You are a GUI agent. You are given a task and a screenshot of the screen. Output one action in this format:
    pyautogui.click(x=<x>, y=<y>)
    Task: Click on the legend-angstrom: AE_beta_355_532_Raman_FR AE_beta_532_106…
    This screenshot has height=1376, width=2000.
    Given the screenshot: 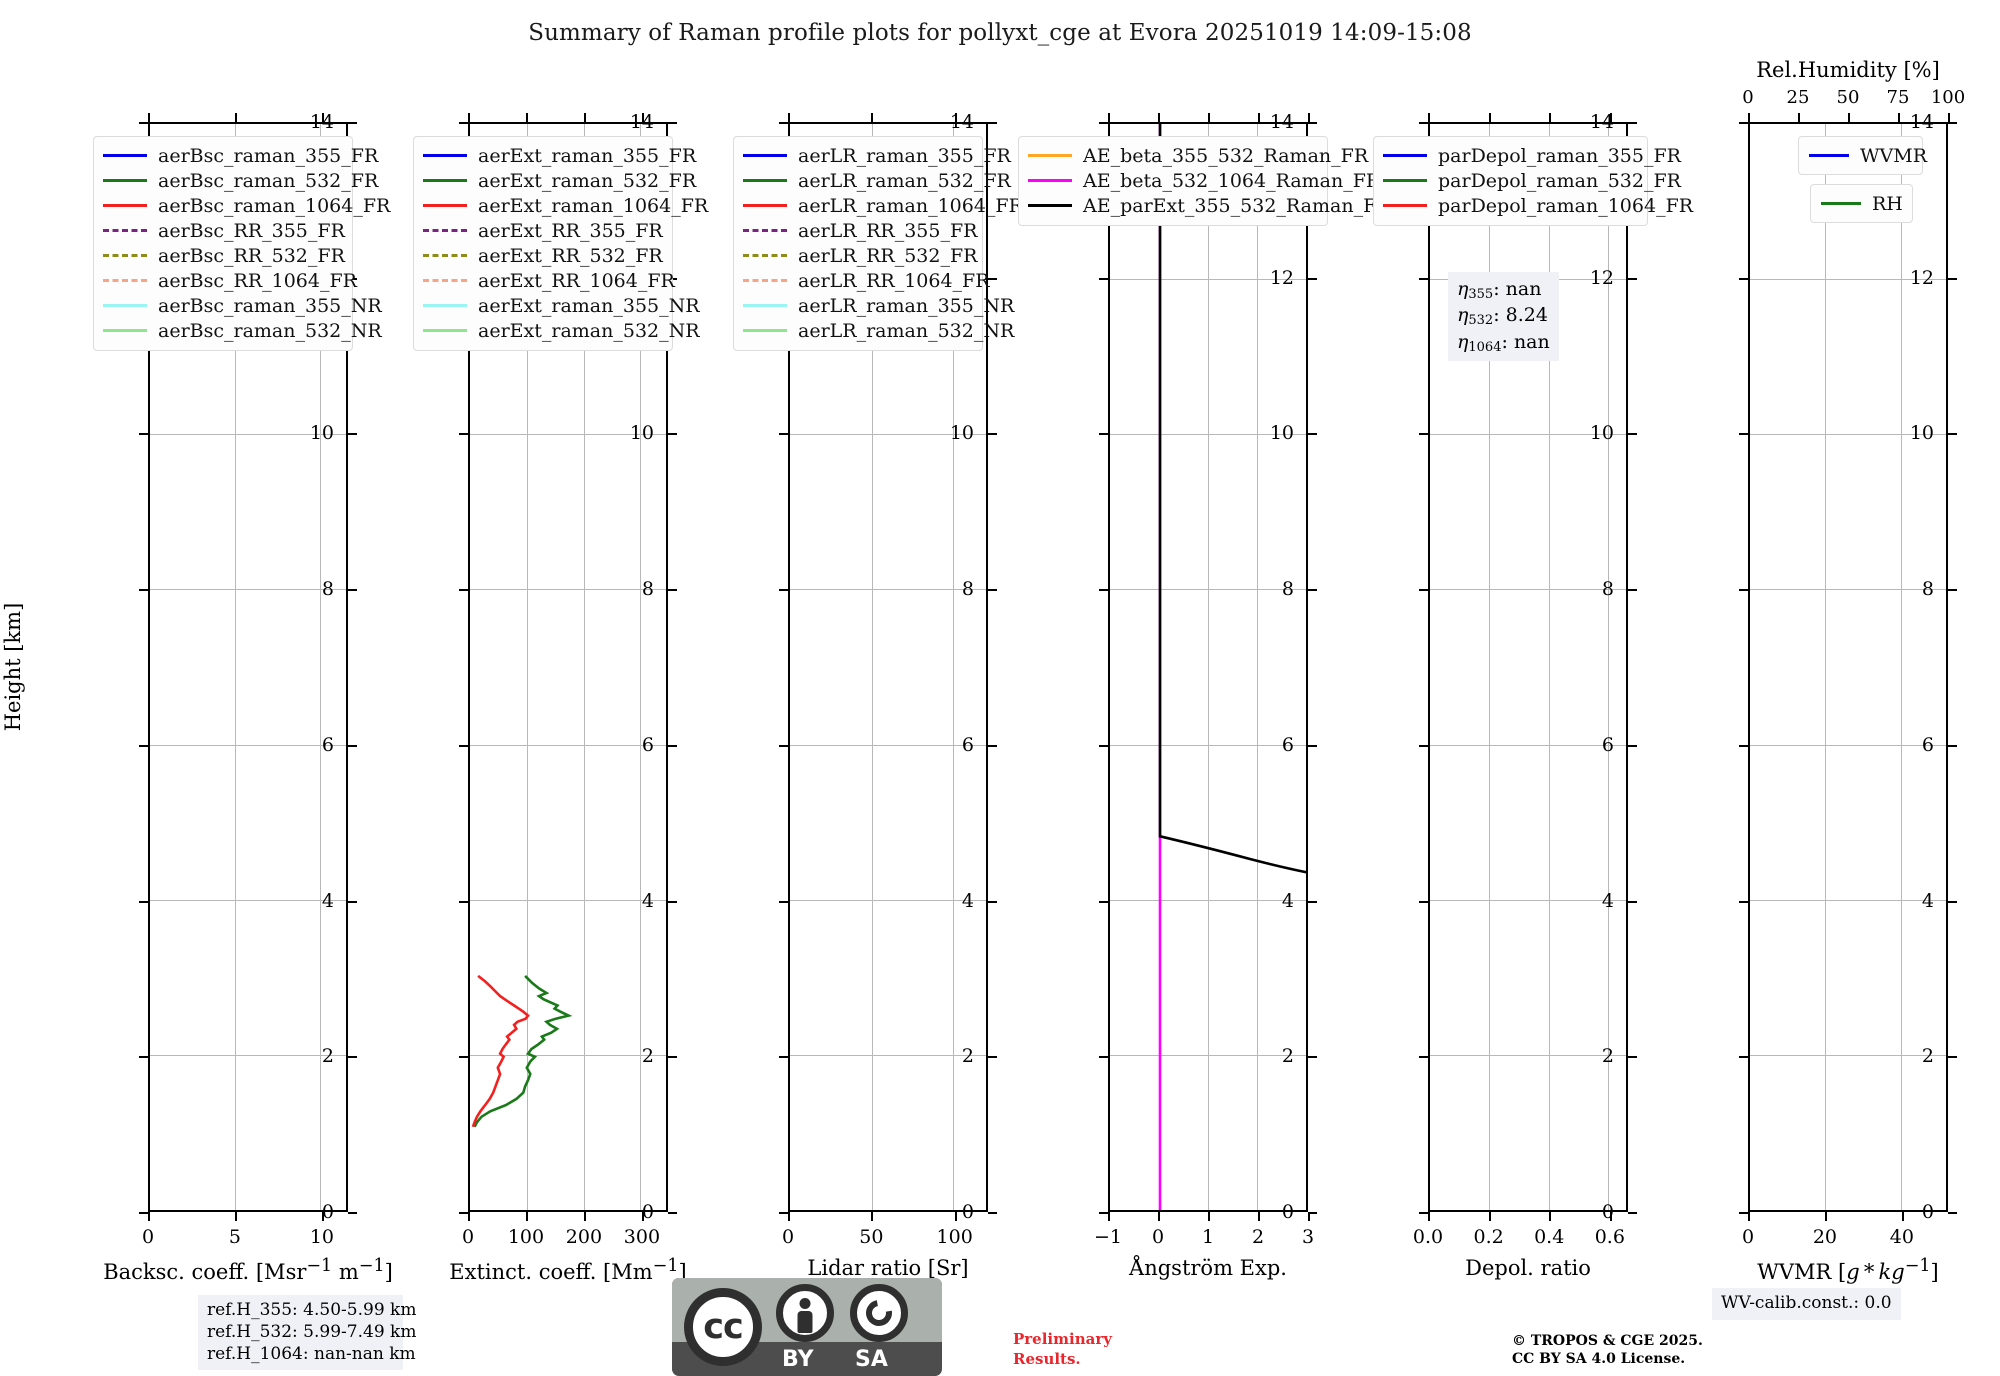 What is the action you would take?
    pyautogui.click(x=1204, y=181)
    